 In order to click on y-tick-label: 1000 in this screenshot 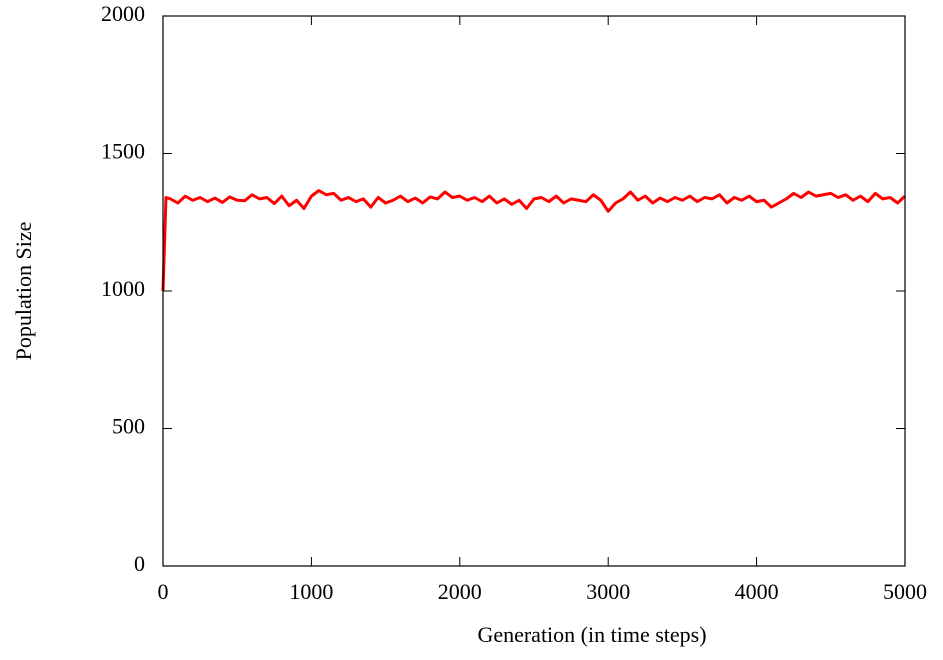, I will do `click(123, 288)`.